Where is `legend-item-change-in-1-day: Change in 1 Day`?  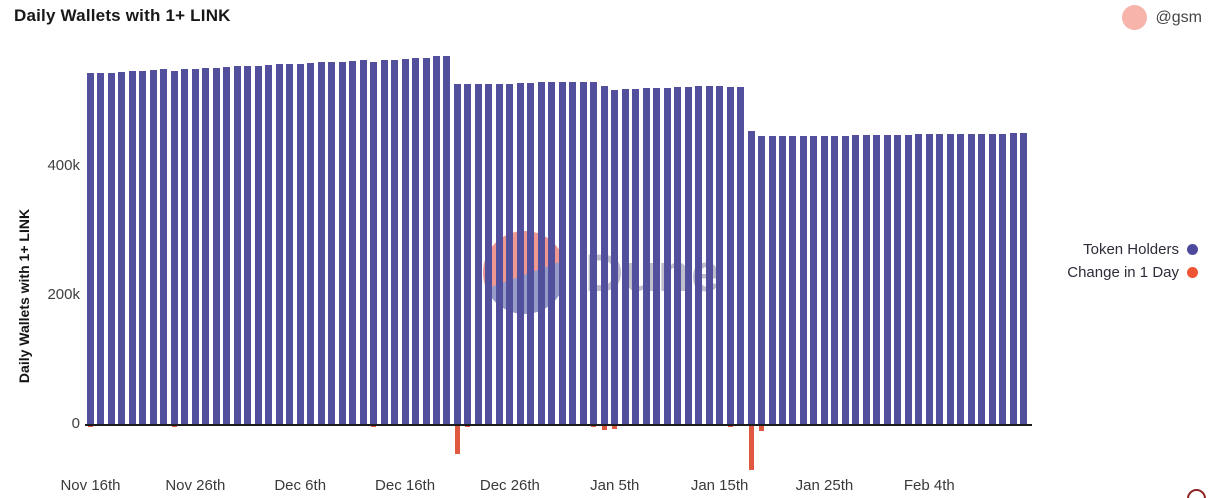
legend-item-change-in-1-day: Change in 1 Day is located at coordinates (1132, 272).